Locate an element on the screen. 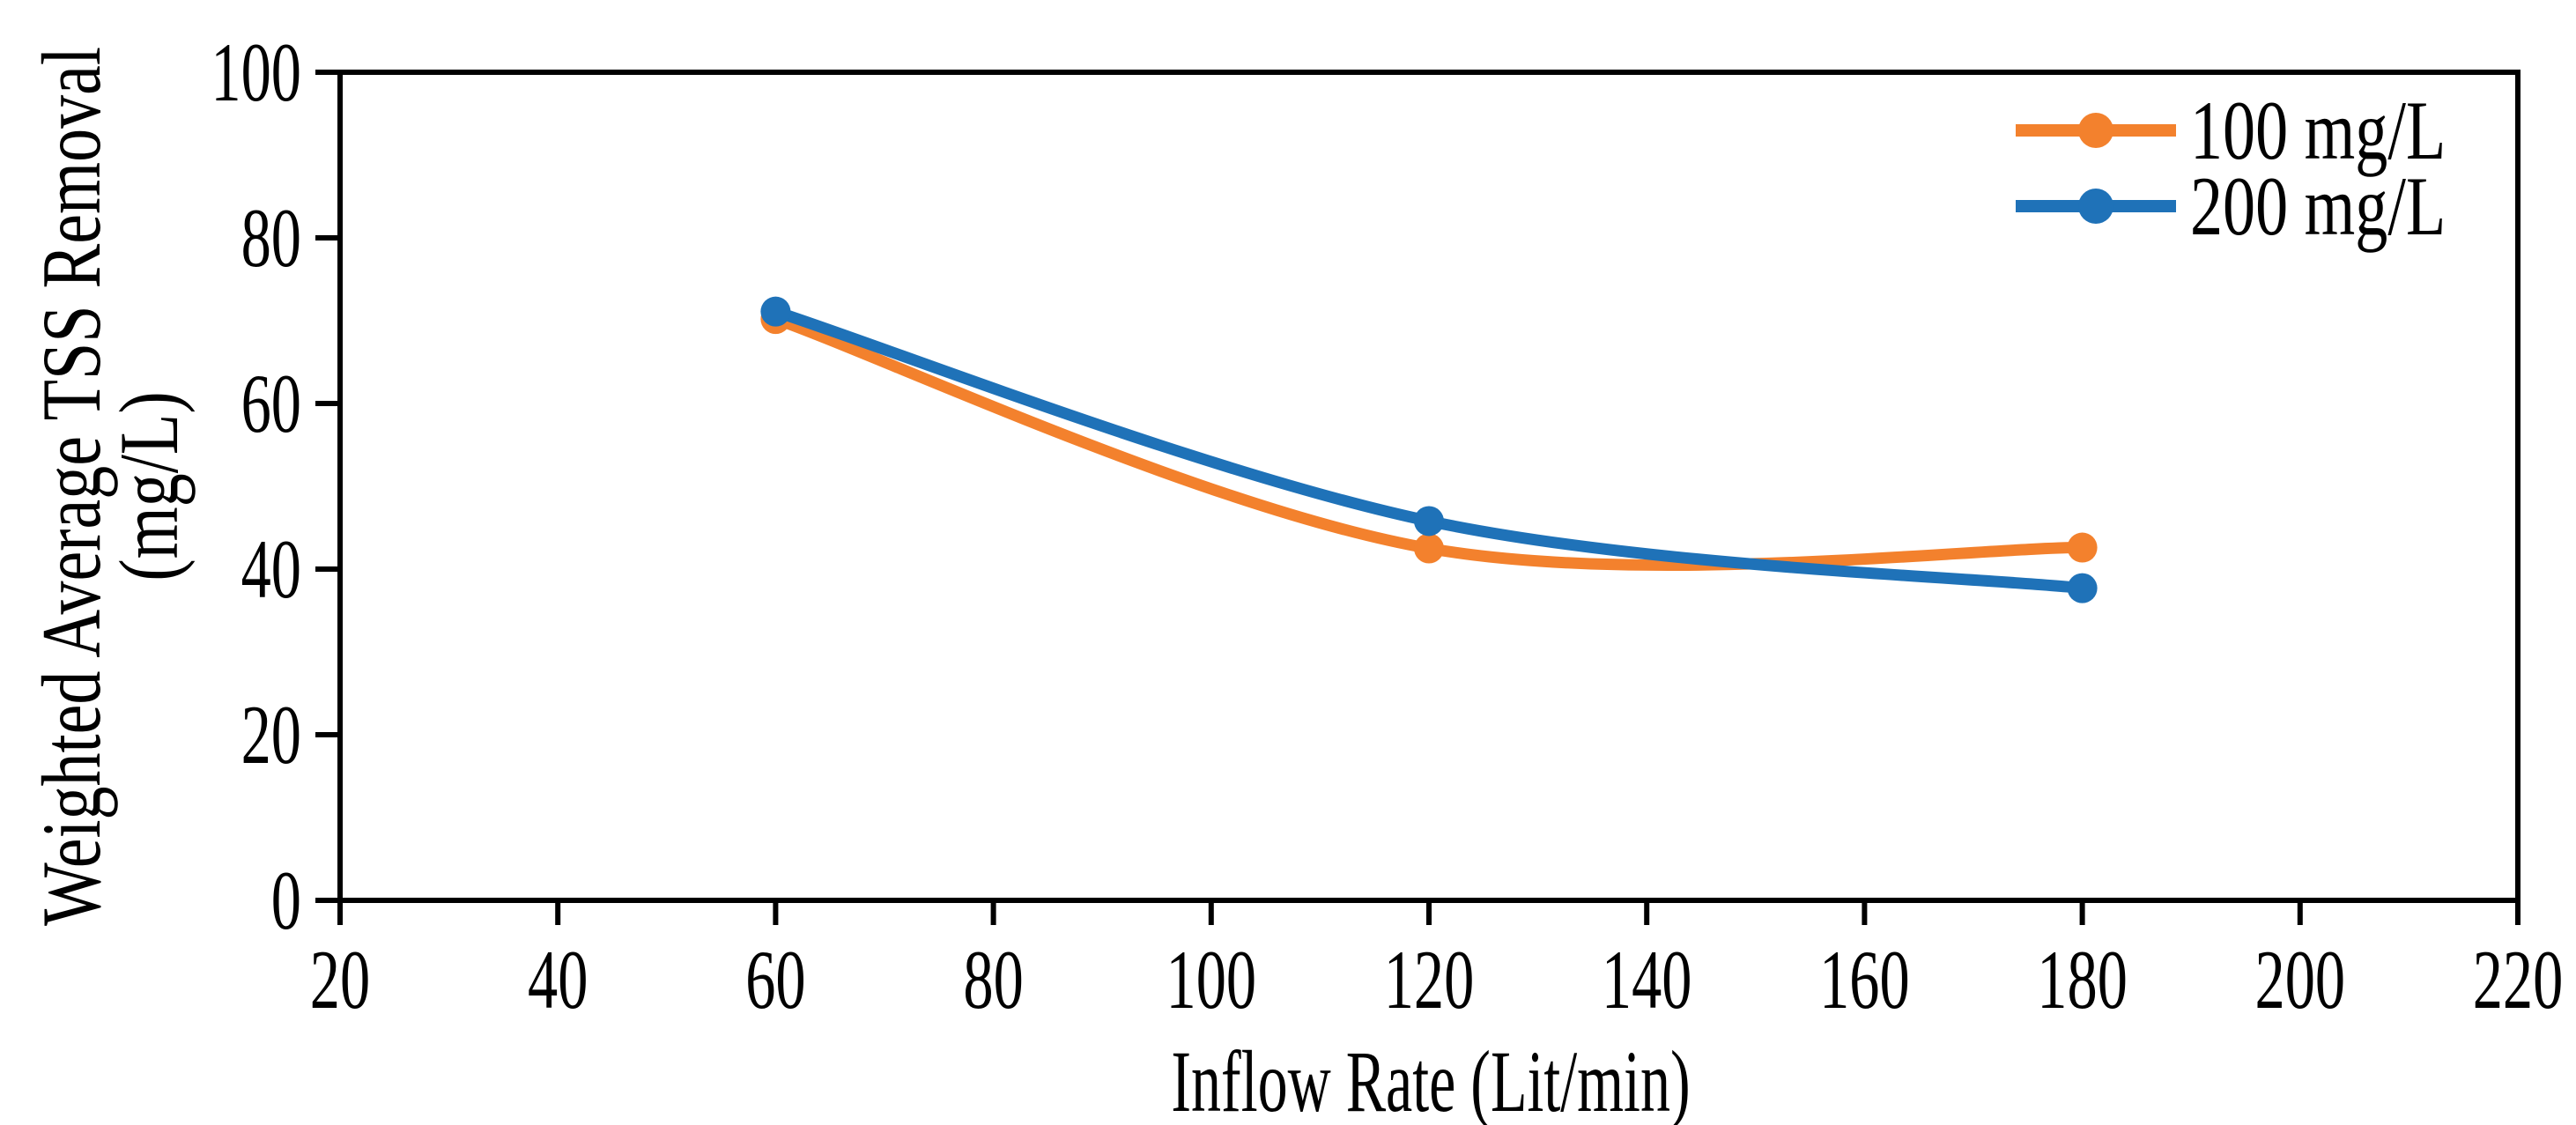 Image resolution: width=2576 pixels, height=1125 pixels. legend: 100 mg/L 200 mg/L is located at coordinates (2267, 168).